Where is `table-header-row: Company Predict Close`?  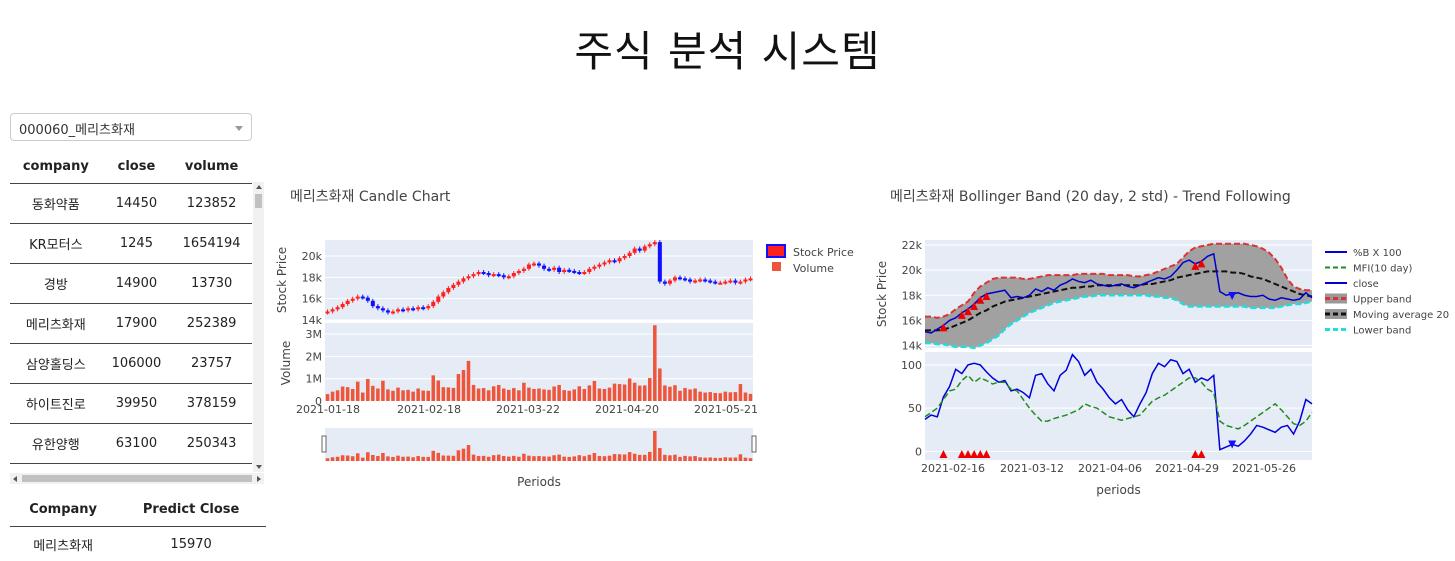 table-header-row: Company Predict Close is located at coordinates (138, 509).